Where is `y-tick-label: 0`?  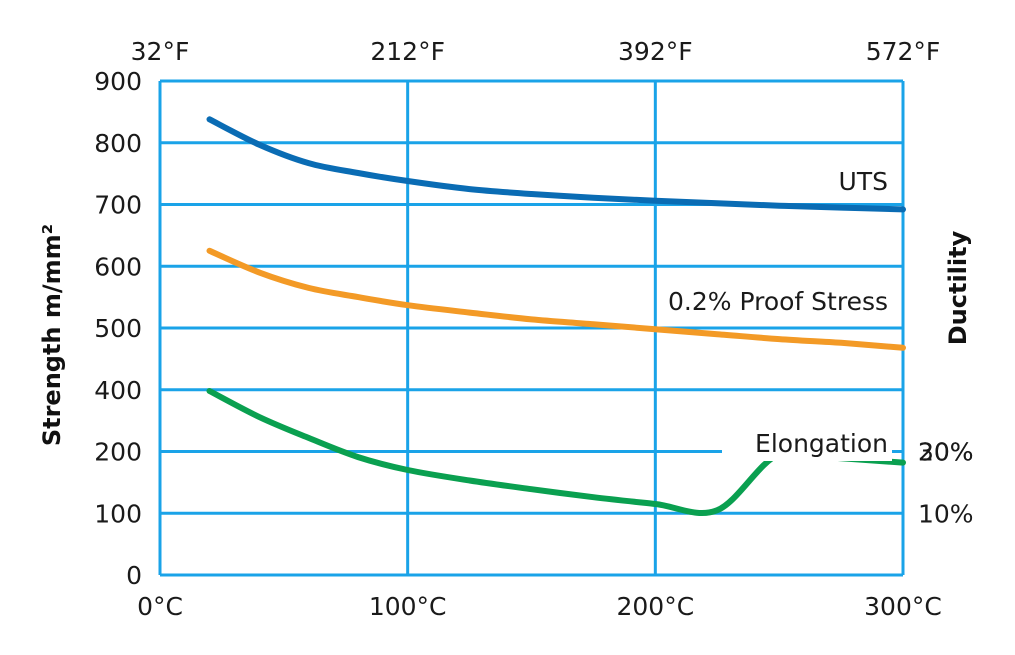
y-tick-label: 0 is located at coordinates (134, 575).